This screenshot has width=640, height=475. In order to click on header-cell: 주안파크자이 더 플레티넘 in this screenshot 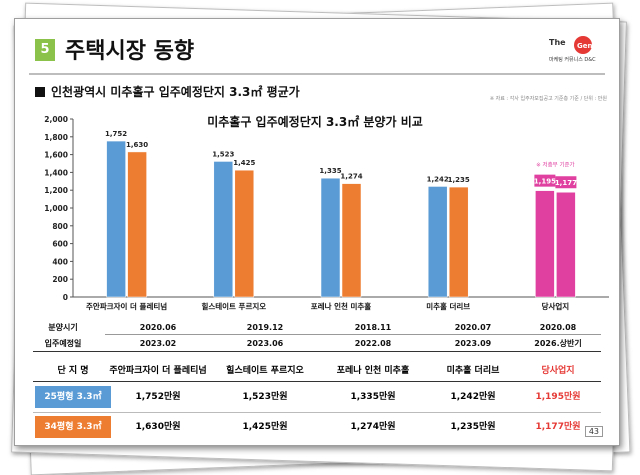, I will do `click(158, 371)`.